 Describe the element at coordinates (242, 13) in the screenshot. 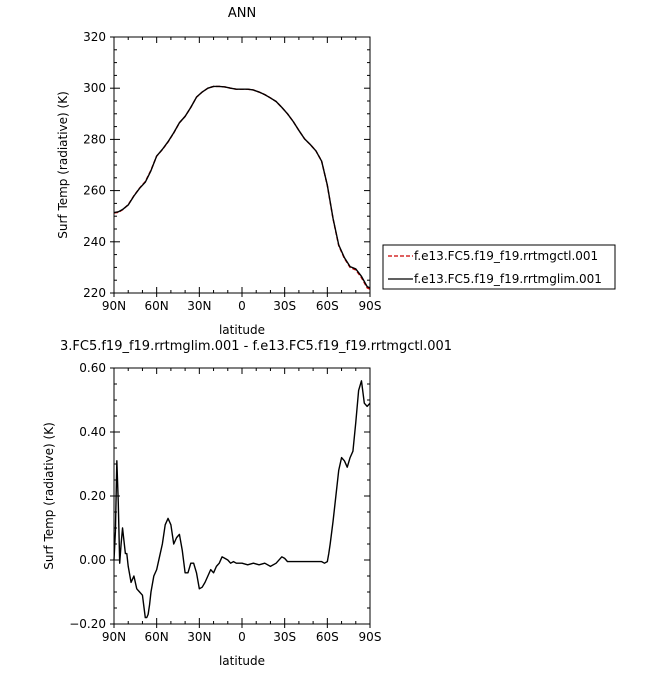

I see `top-chart-title: ANN` at that location.